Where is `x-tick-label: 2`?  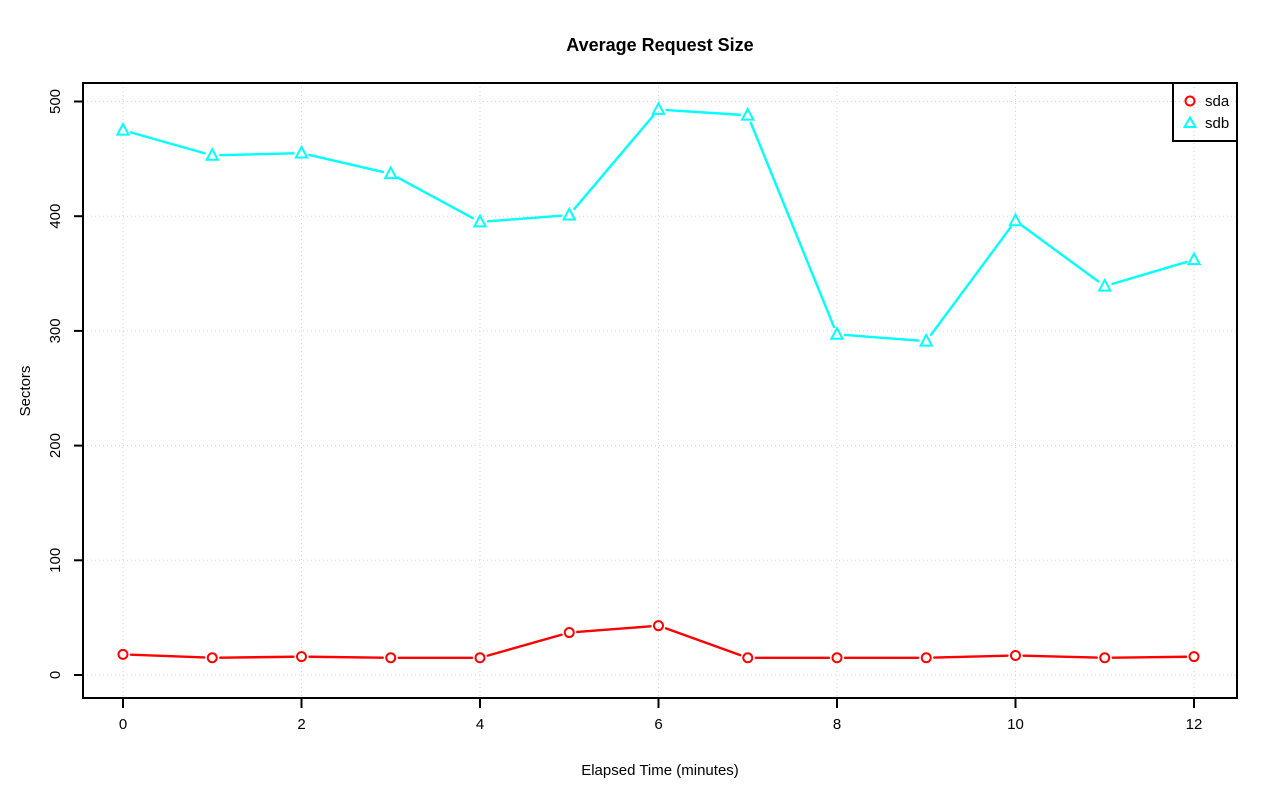
x-tick-label: 2 is located at coordinates (301, 724).